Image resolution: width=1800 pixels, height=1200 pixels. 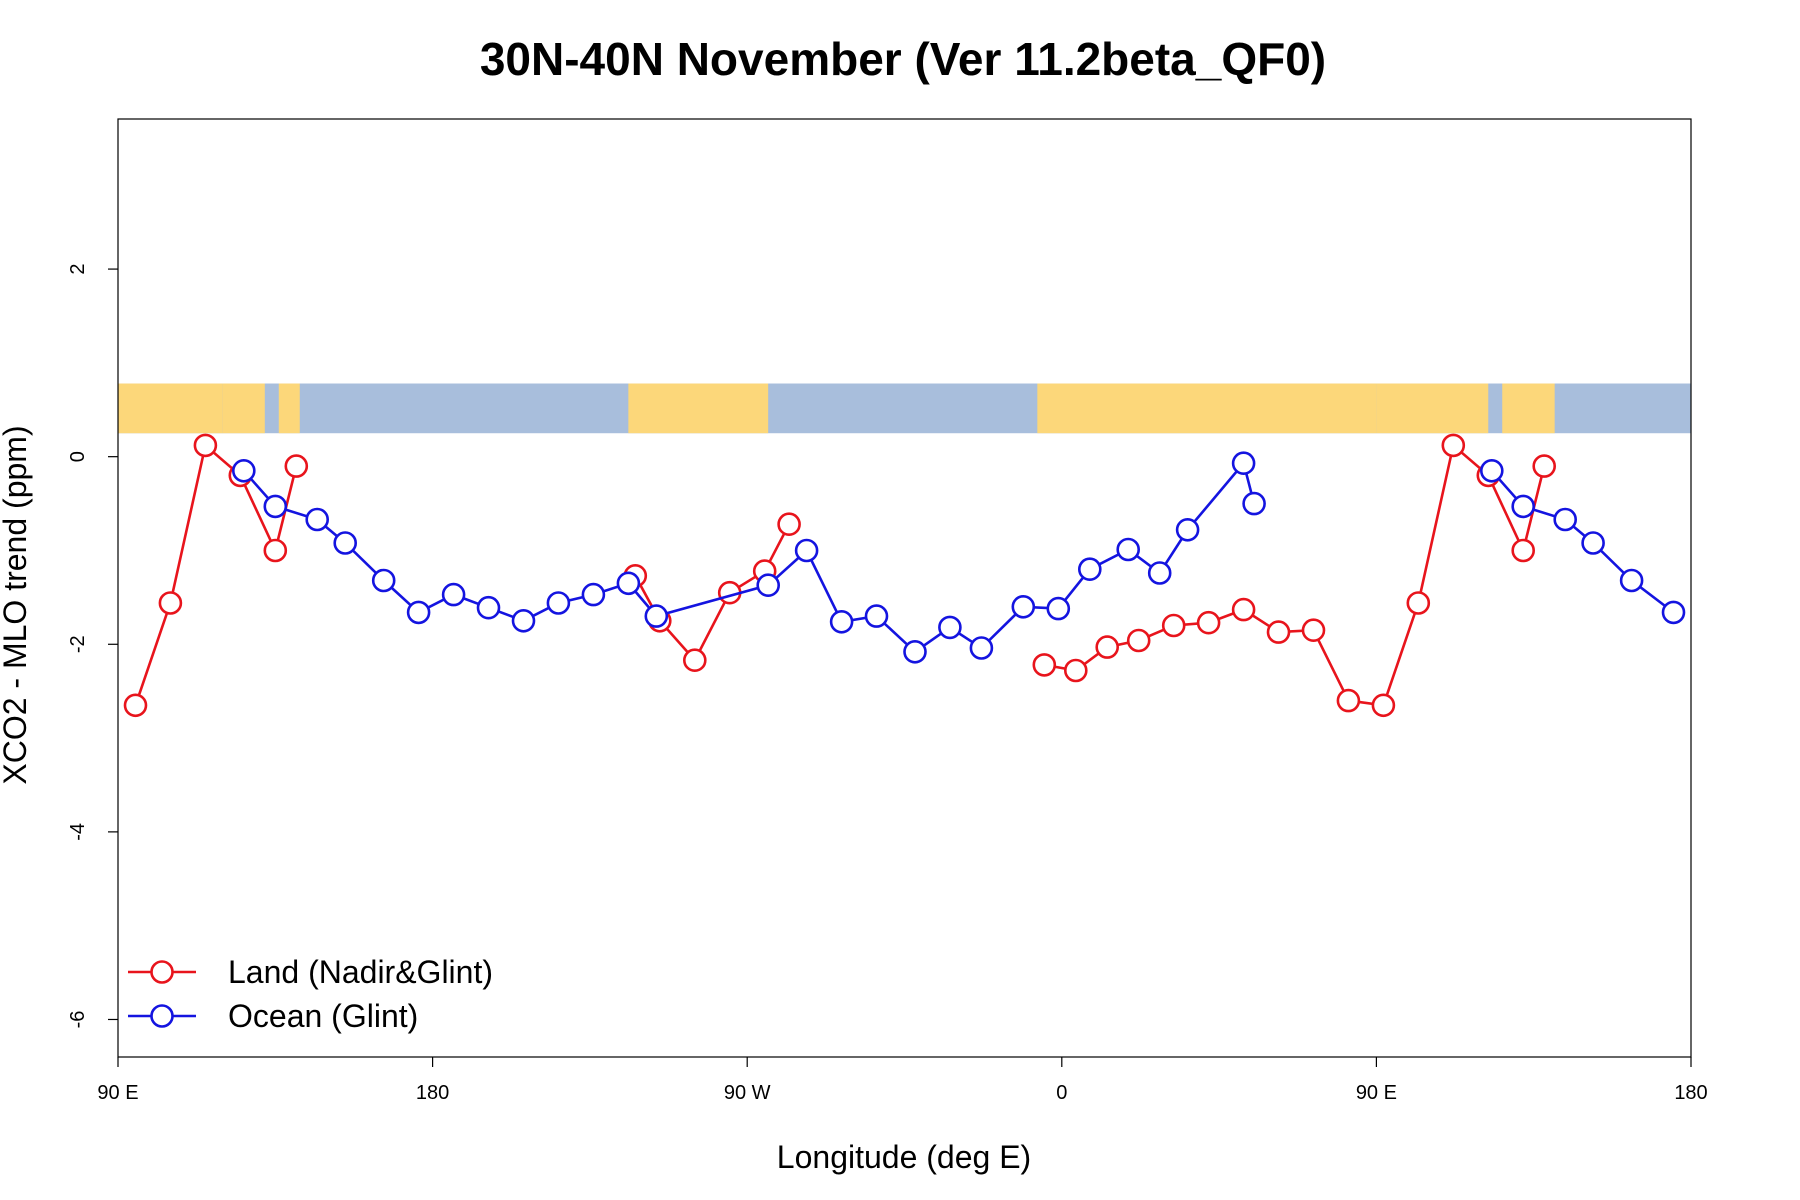 What do you see at coordinates (904, 1157) in the screenshot?
I see `x-axis-label: Longitude (deg E)` at bounding box center [904, 1157].